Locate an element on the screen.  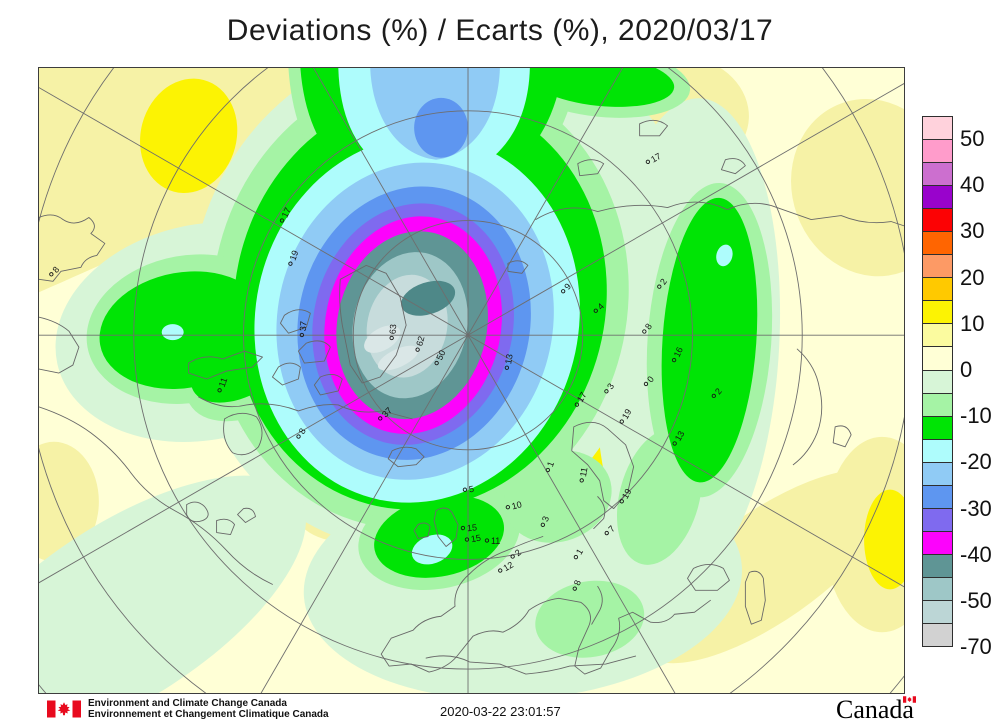
station-label: 9 is located at coordinates (567, 287).